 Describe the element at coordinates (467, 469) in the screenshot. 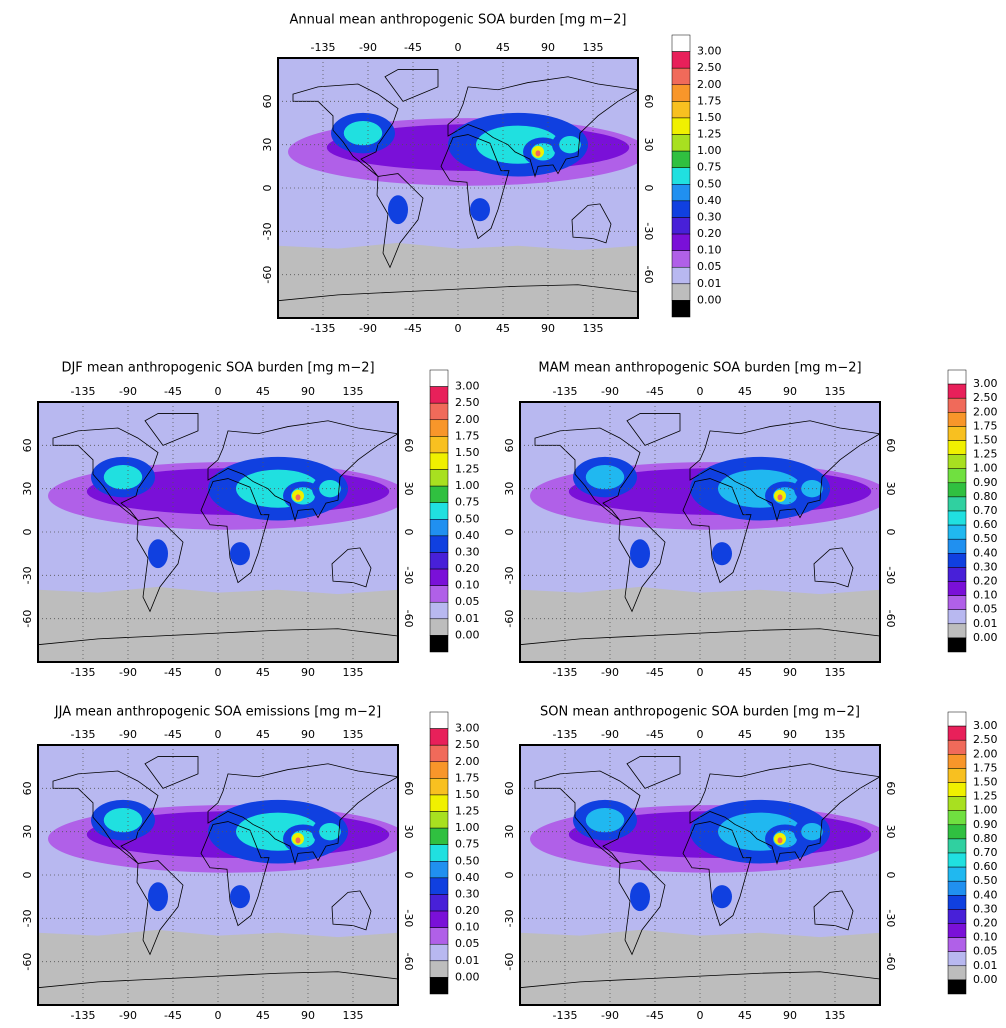

I see `colorbar-label: 1.25` at that location.